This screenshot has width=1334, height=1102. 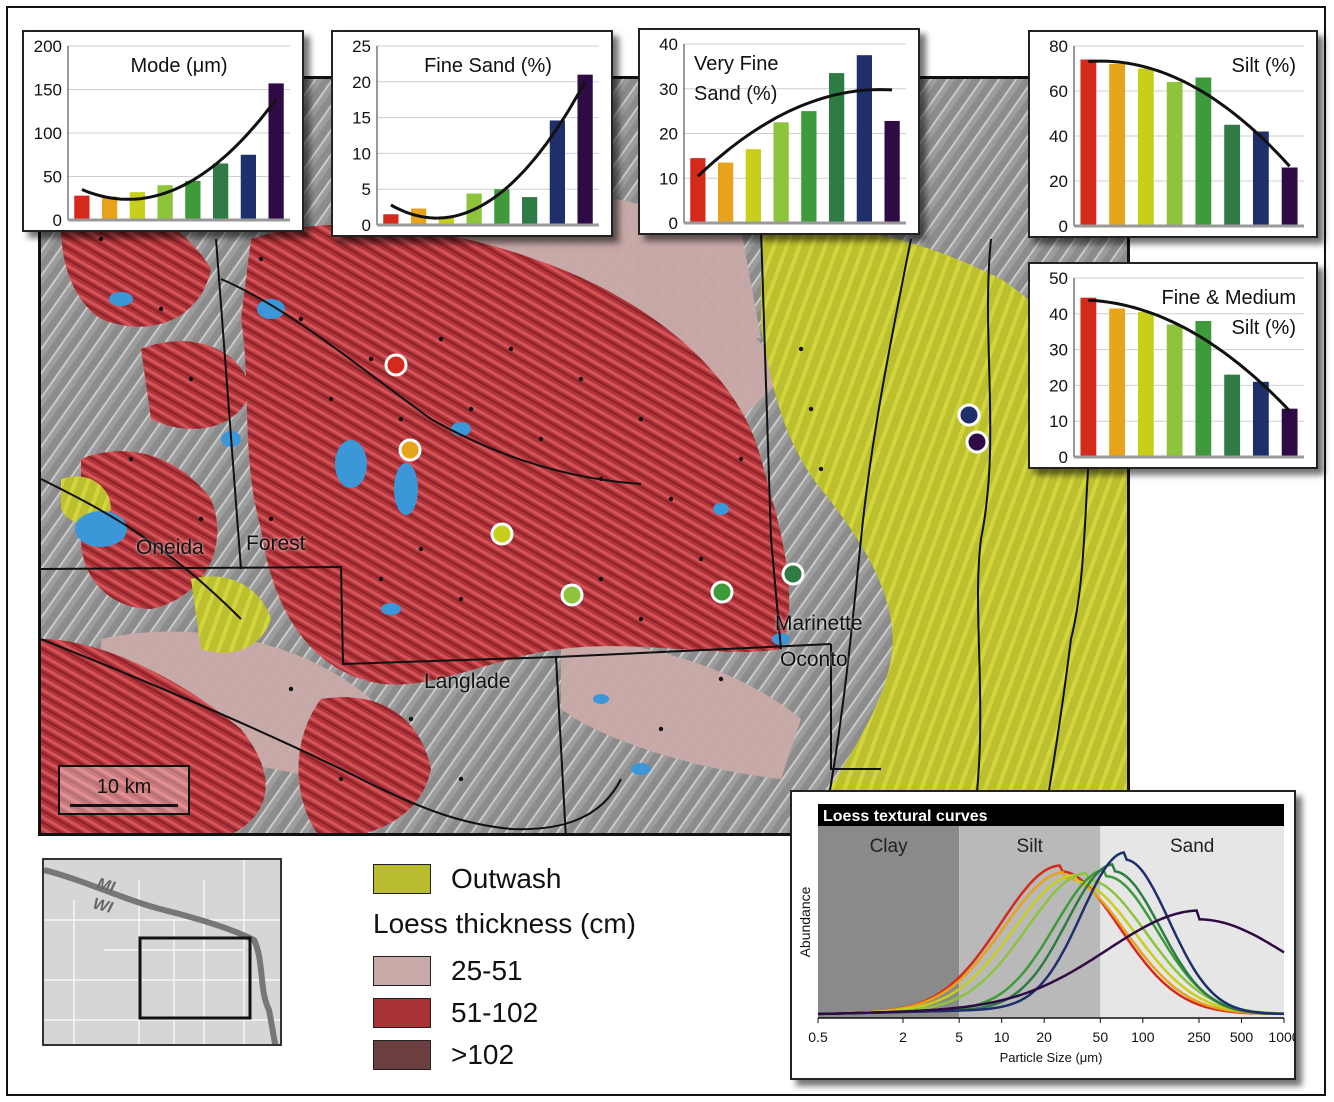 I want to click on title-bar, so click(x=1051, y=815).